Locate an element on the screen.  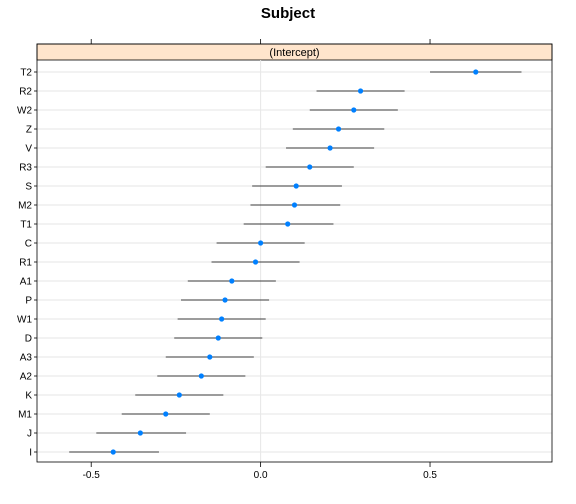
y-tick-label-R3: R3 is located at coordinates (25, 168).